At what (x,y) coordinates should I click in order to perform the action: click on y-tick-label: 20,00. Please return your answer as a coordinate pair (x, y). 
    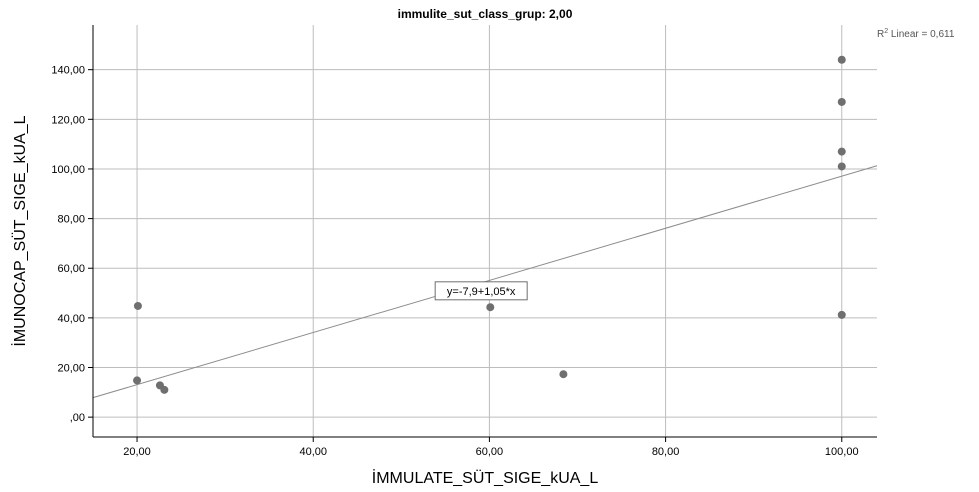
    Looking at the image, I should click on (71, 369).